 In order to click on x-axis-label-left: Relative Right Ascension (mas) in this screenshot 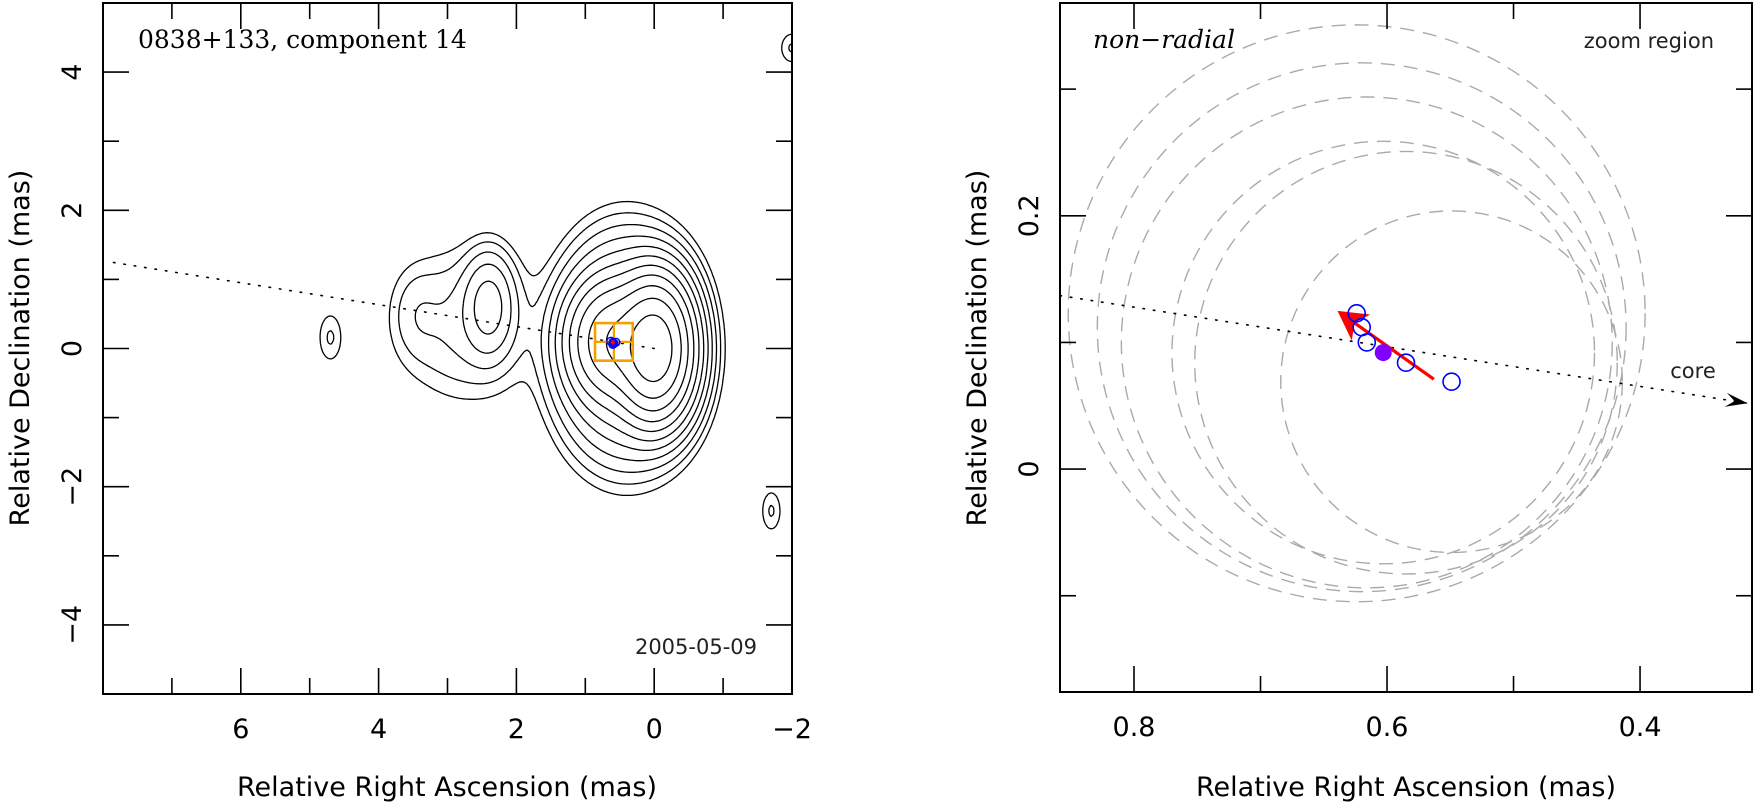, I will do `click(447, 787)`.